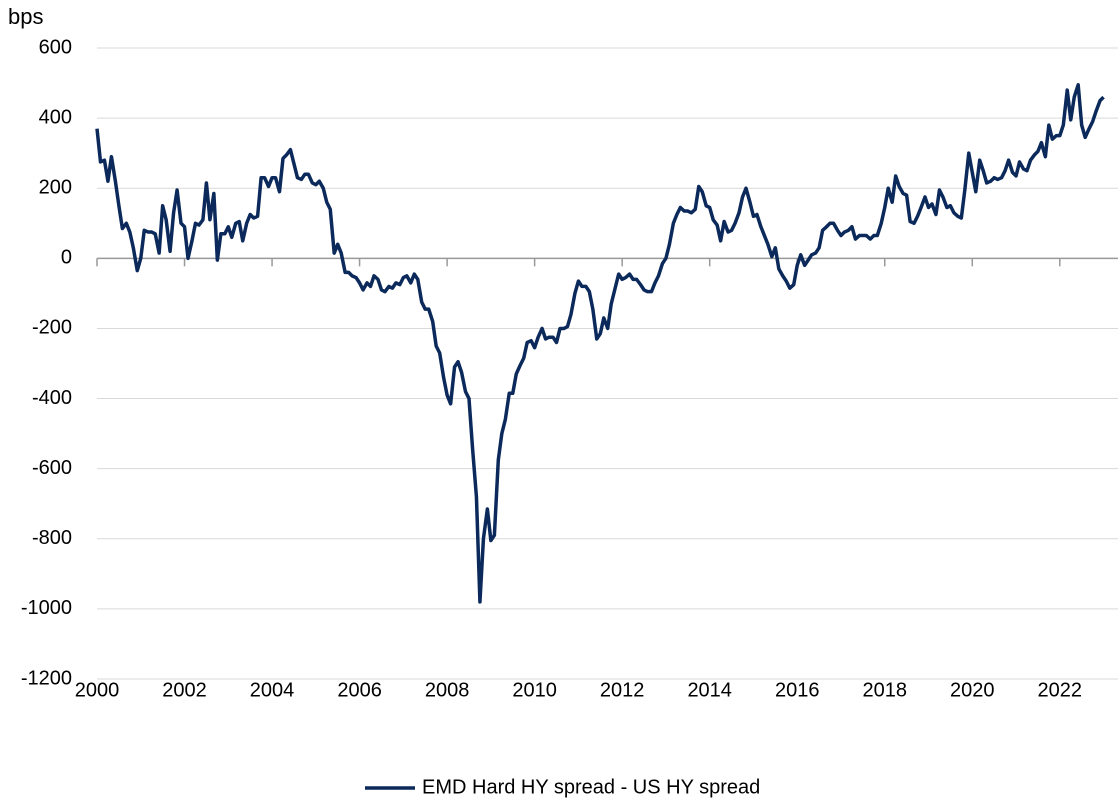 The width and height of the screenshot is (1118, 803). I want to click on y-tick-label: 600, so click(55, 47).